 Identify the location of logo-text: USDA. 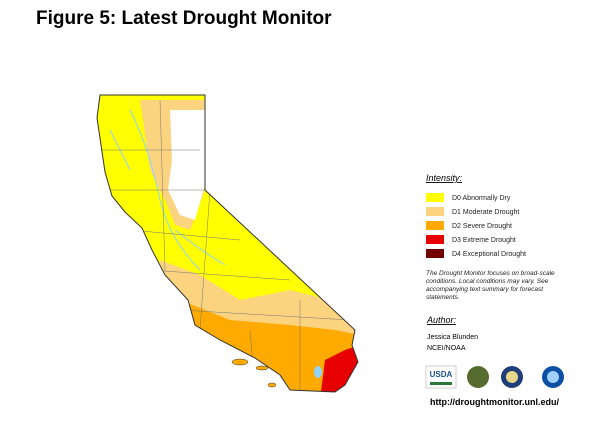
(441, 374).